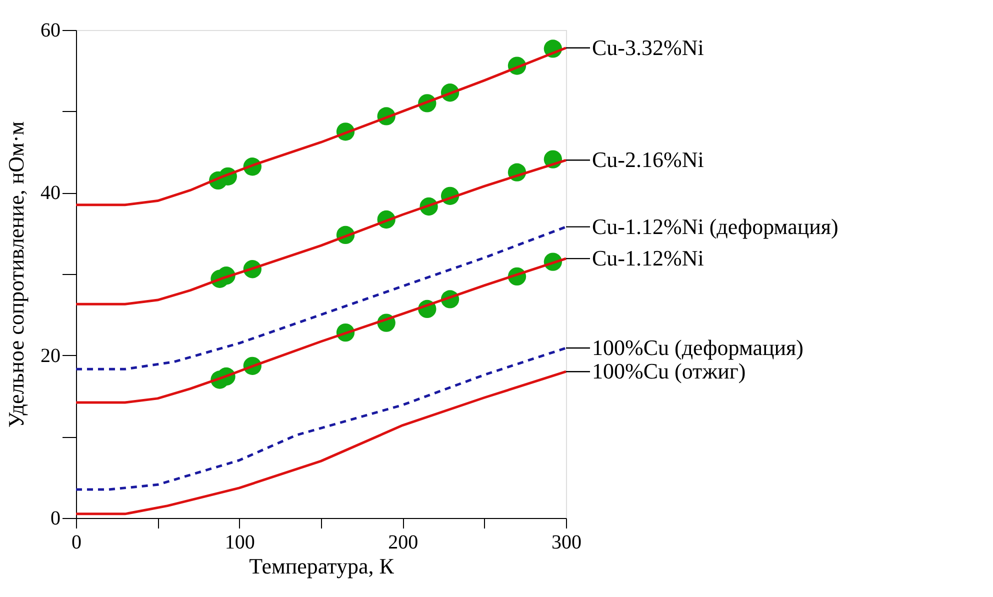 The width and height of the screenshot is (993, 597). Describe the element at coordinates (321, 566) in the screenshot. I see `x-axis-title: Температура, К` at that location.